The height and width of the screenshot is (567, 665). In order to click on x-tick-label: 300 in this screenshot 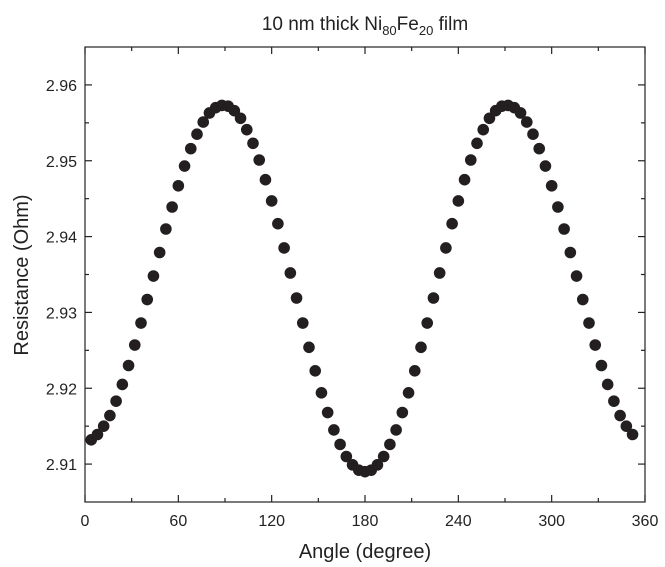, I will do `click(551, 521)`.